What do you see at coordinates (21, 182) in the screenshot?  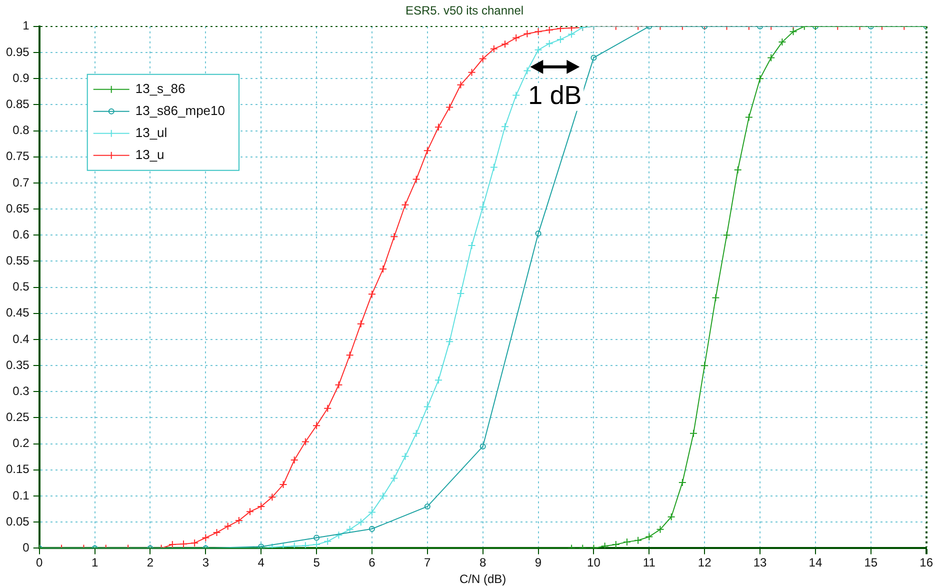 I see `y-tick-label: 0.7` at bounding box center [21, 182].